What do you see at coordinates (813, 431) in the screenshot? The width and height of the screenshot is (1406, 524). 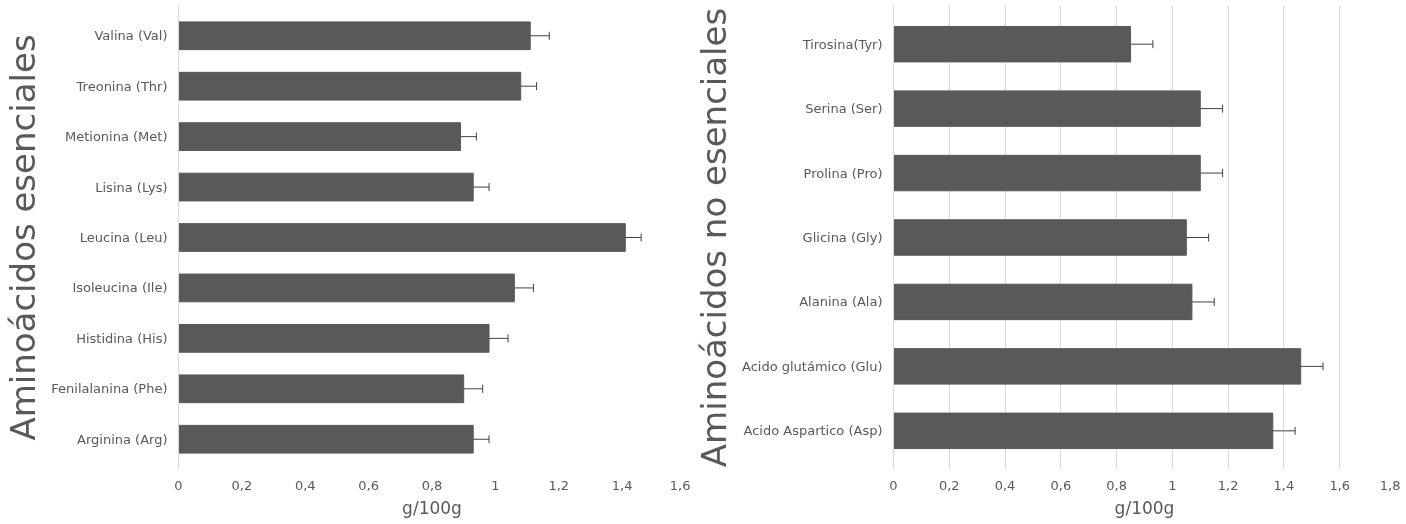 I see `y-tick-label: Acido Aspartico (Asp)` at bounding box center [813, 431].